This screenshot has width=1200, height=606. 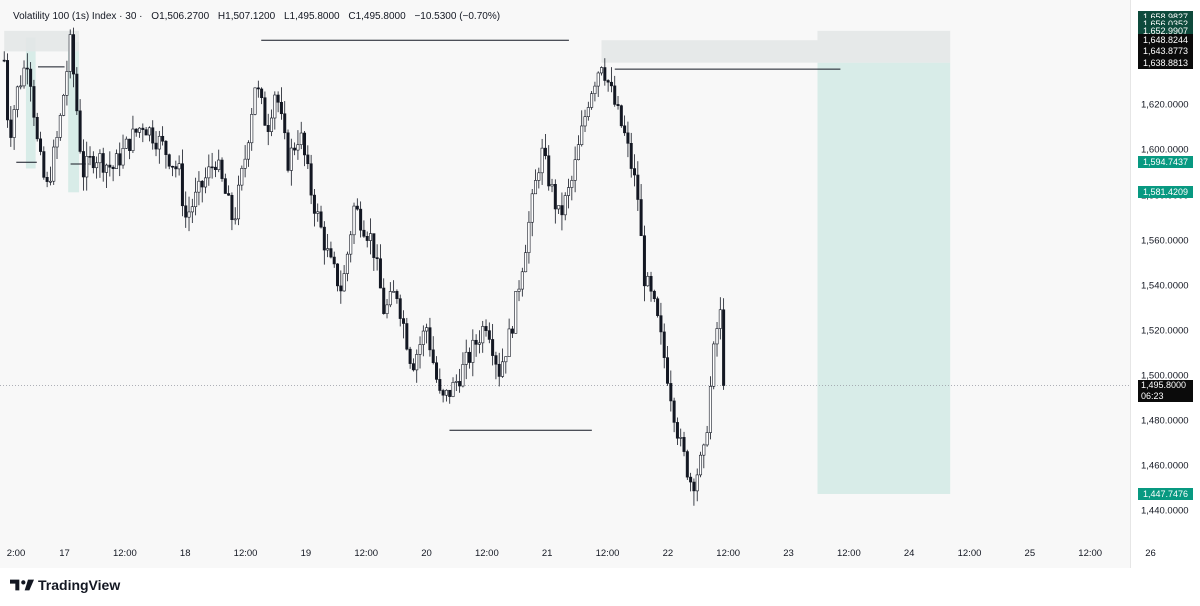 What do you see at coordinates (909, 553) in the screenshot?
I see `time-tick-label: 24` at bounding box center [909, 553].